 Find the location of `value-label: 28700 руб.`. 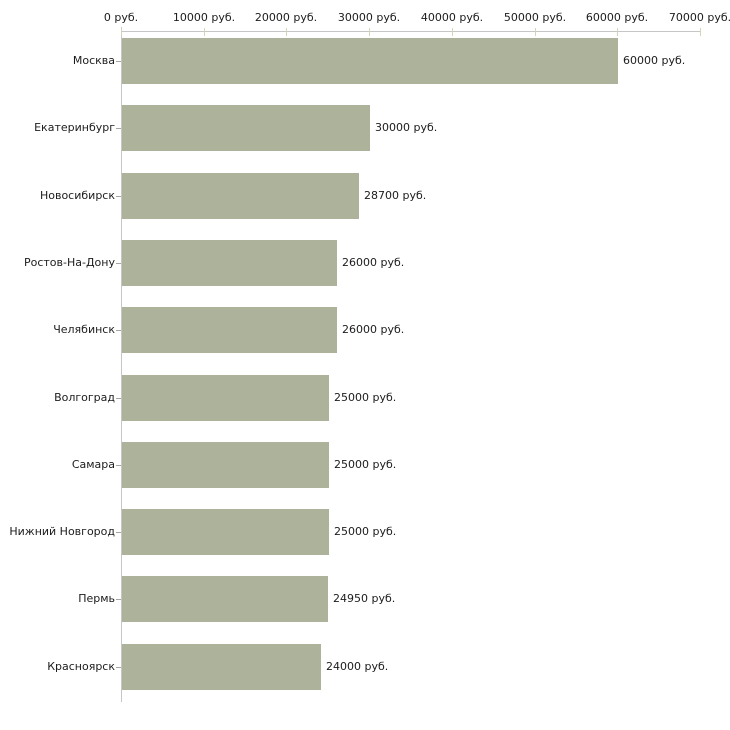

value-label: 28700 руб. is located at coordinates (395, 195).